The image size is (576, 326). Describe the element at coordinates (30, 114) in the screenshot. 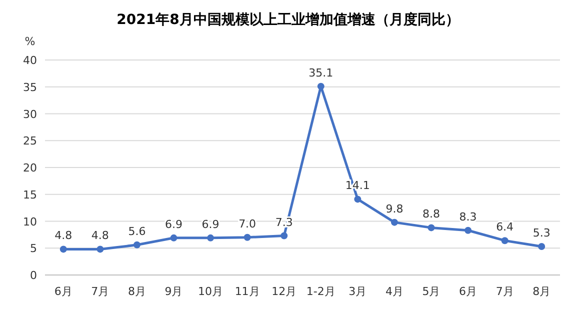

I see `y-tick-label: 30` at that location.